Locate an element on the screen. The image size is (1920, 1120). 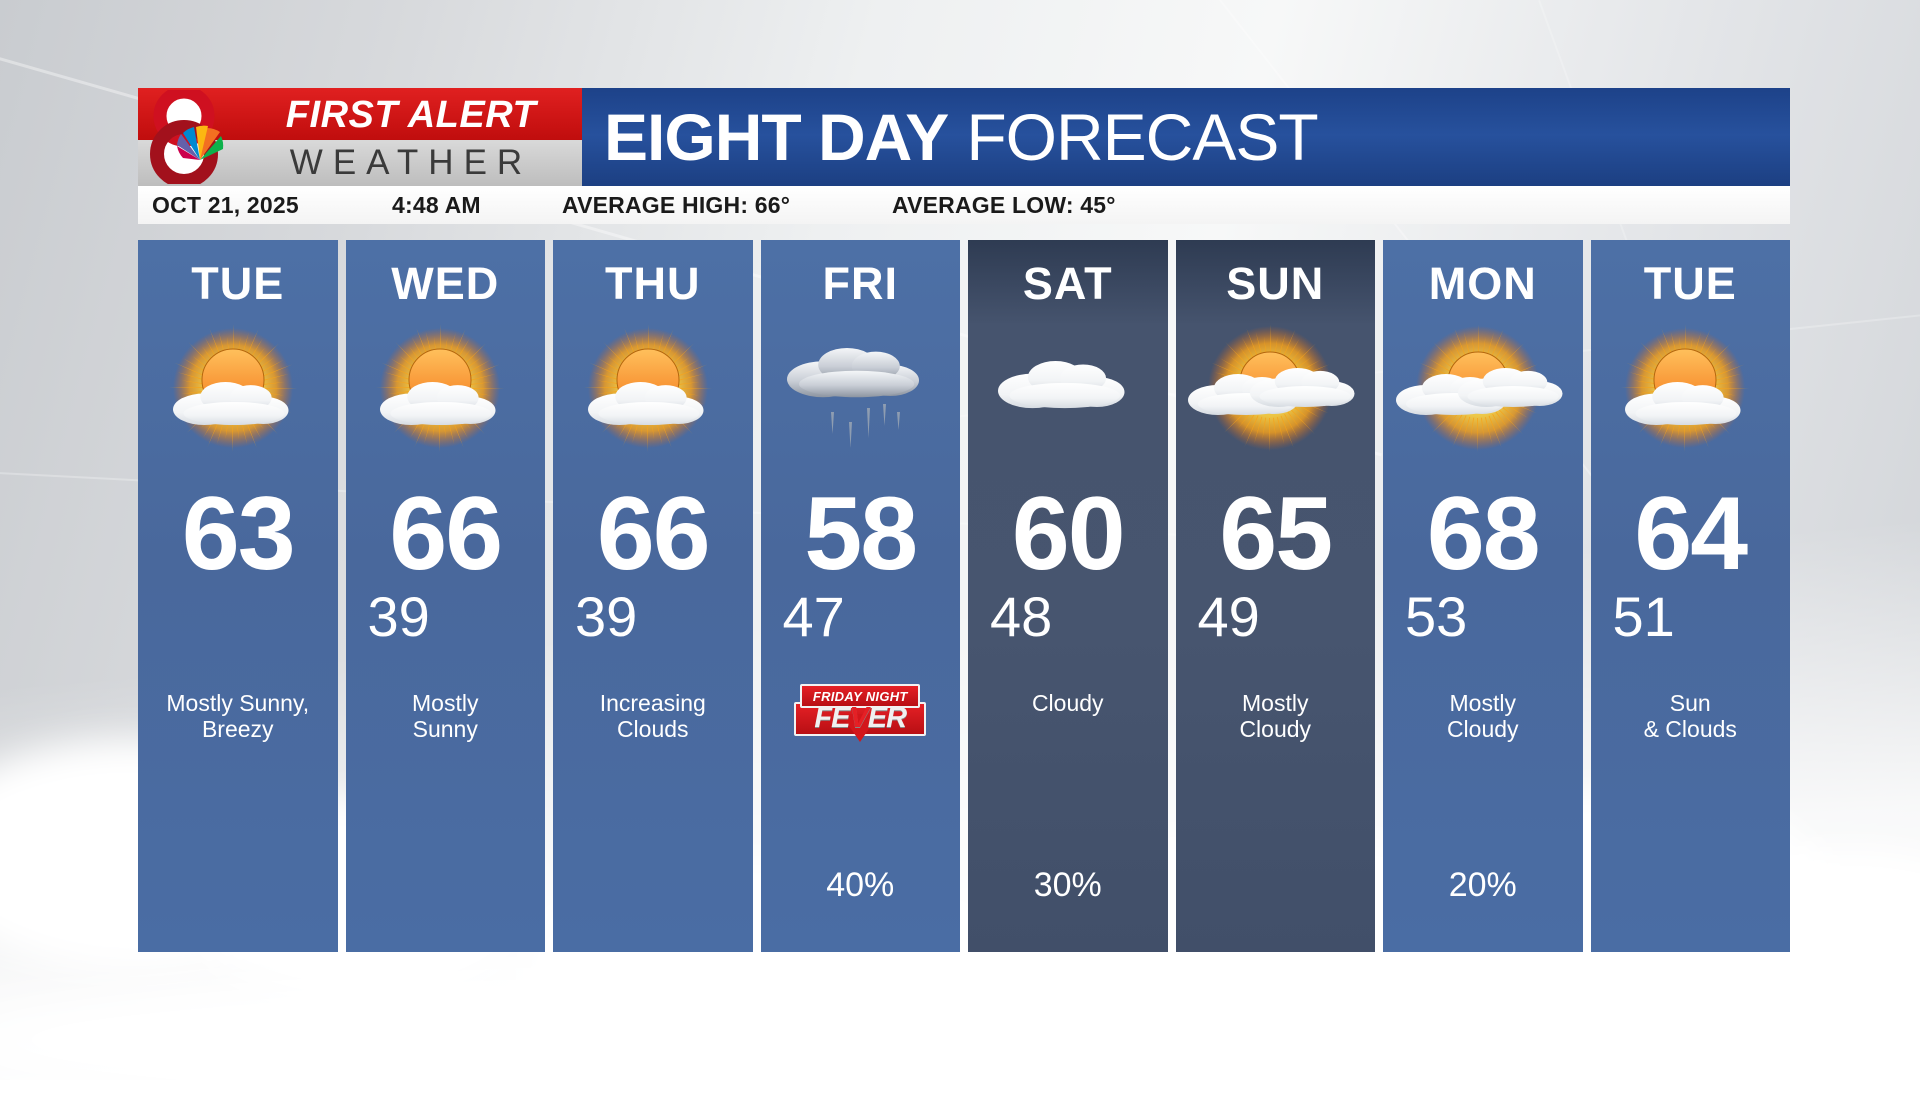
low-temperature: 51 is located at coordinates (1644, 617).